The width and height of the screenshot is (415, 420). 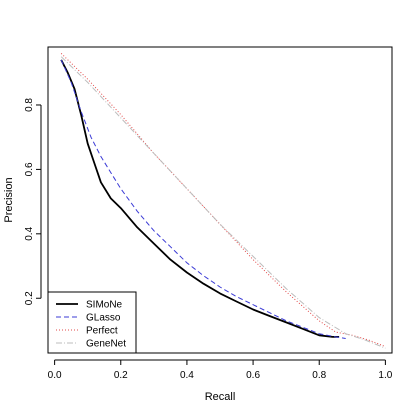 I want to click on x-axis-label: Recall, so click(x=220, y=397).